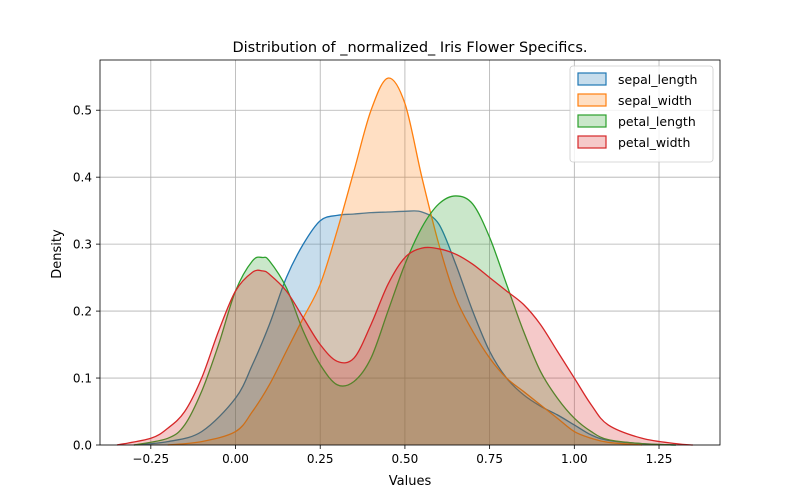 Image resolution: width=800 pixels, height=500 pixels. I want to click on y-tick-label: 0.5, so click(82, 111).